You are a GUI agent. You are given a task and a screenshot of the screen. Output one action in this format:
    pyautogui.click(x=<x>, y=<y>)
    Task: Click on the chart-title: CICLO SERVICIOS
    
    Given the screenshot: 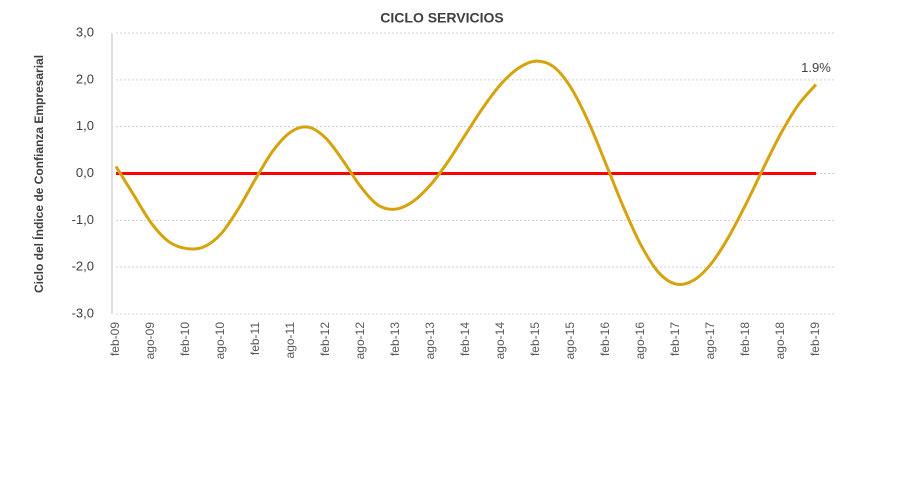 What is the action you would take?
    pyautogui.click(x=441, y=18)
    